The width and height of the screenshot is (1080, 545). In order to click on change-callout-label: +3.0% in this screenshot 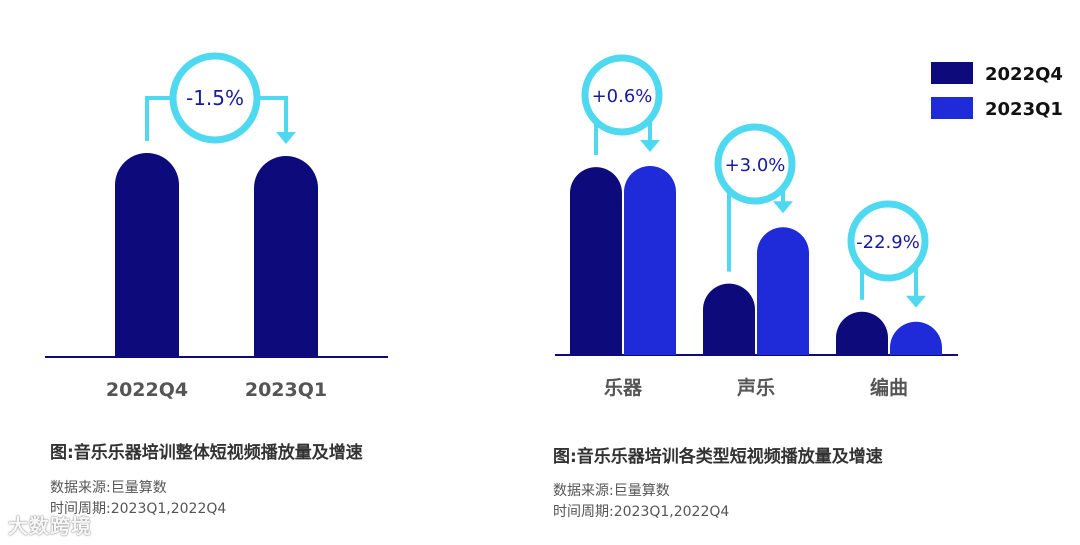, I will do `click(755, 165)`.